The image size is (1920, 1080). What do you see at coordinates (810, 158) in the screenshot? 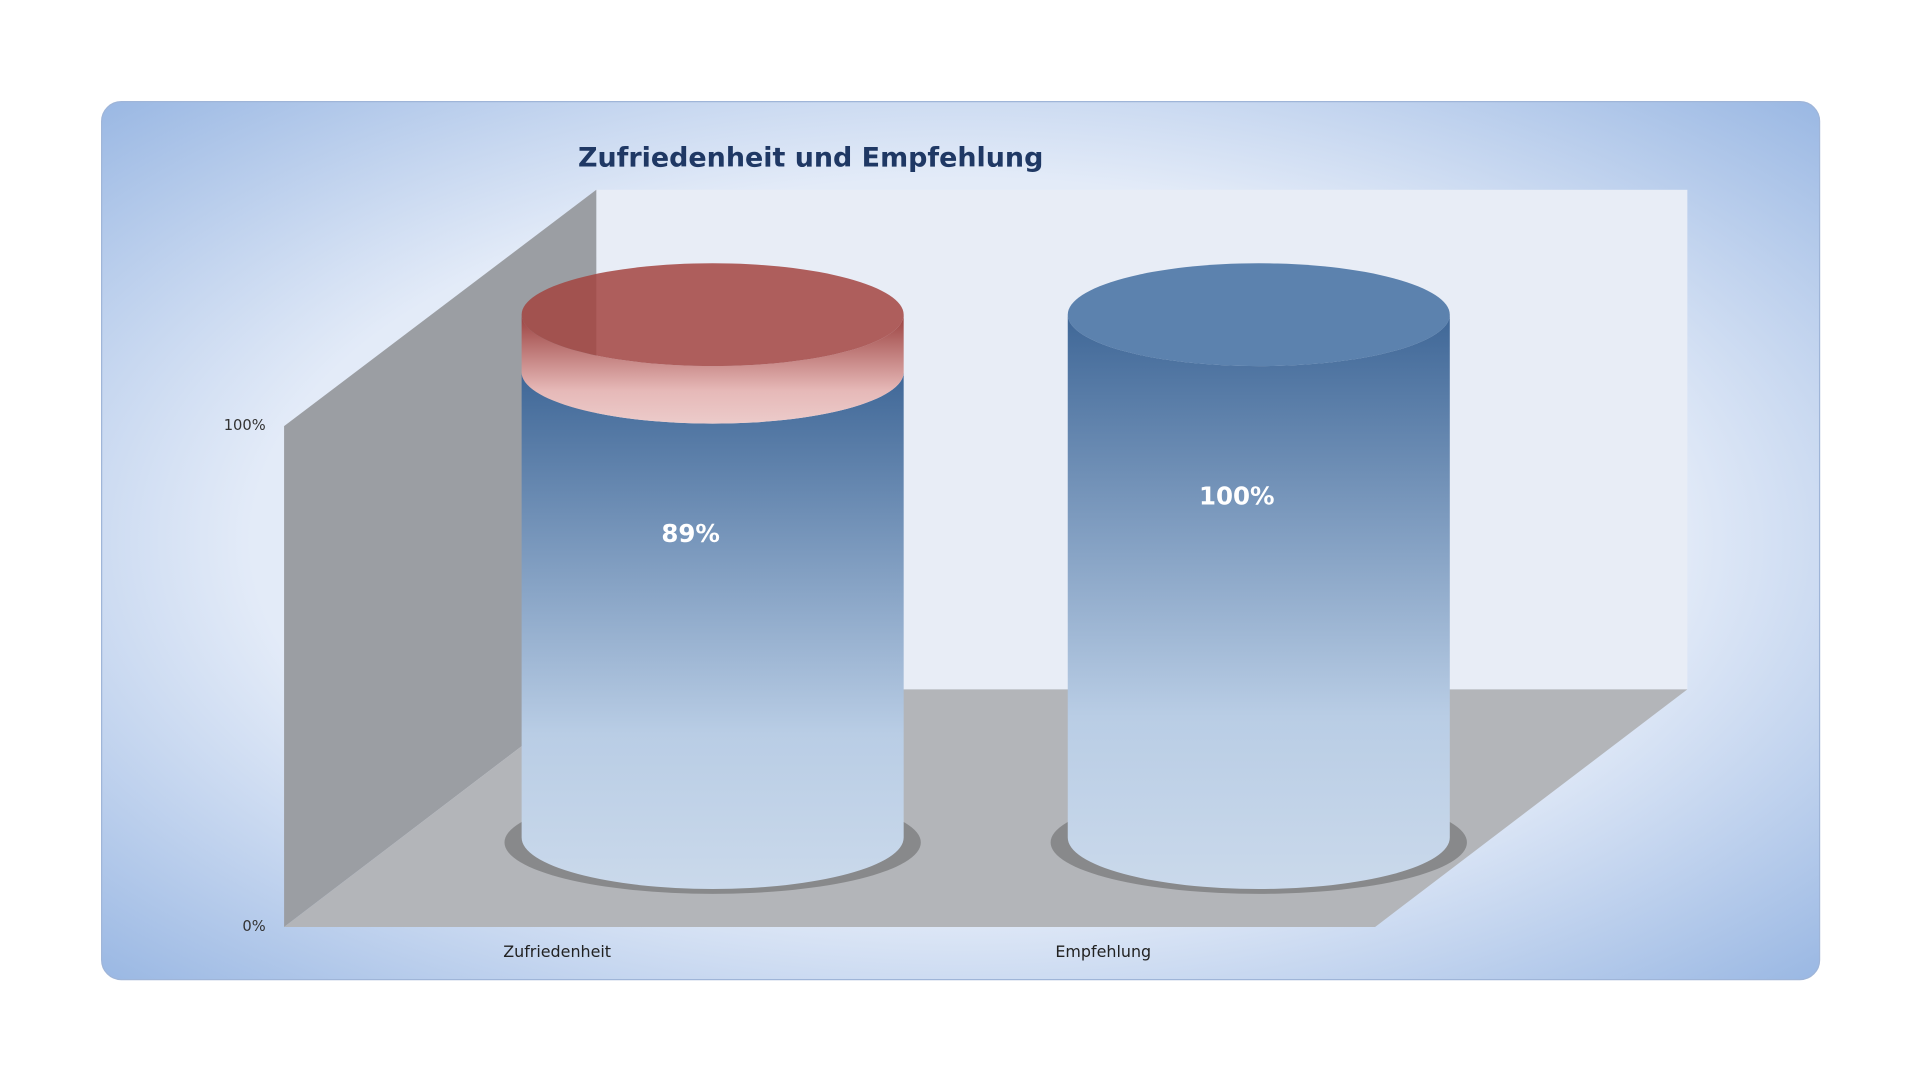
I see `chart-title: Zufriedenheit und Empfehlung` at bounding box center [810, 158].